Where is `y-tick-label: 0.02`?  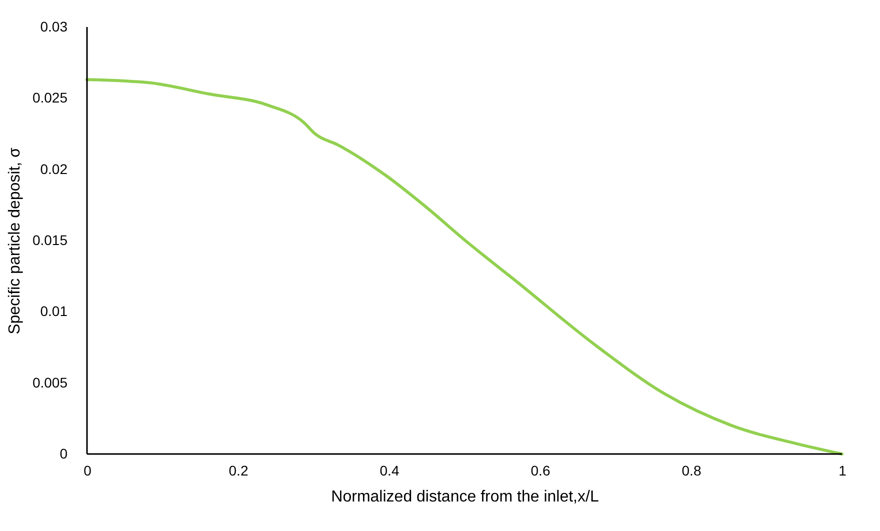 y-tick-label: 0.02 is located at coordinates (54, 168).